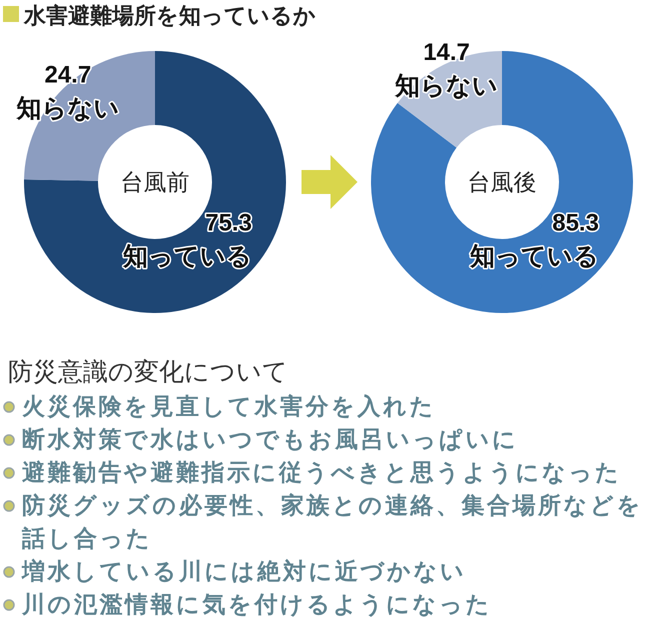 The image size is (650, 624). Describe the element at coordinates (228, 223) in the screenshot. I see `data-label: 75.3` at that location.